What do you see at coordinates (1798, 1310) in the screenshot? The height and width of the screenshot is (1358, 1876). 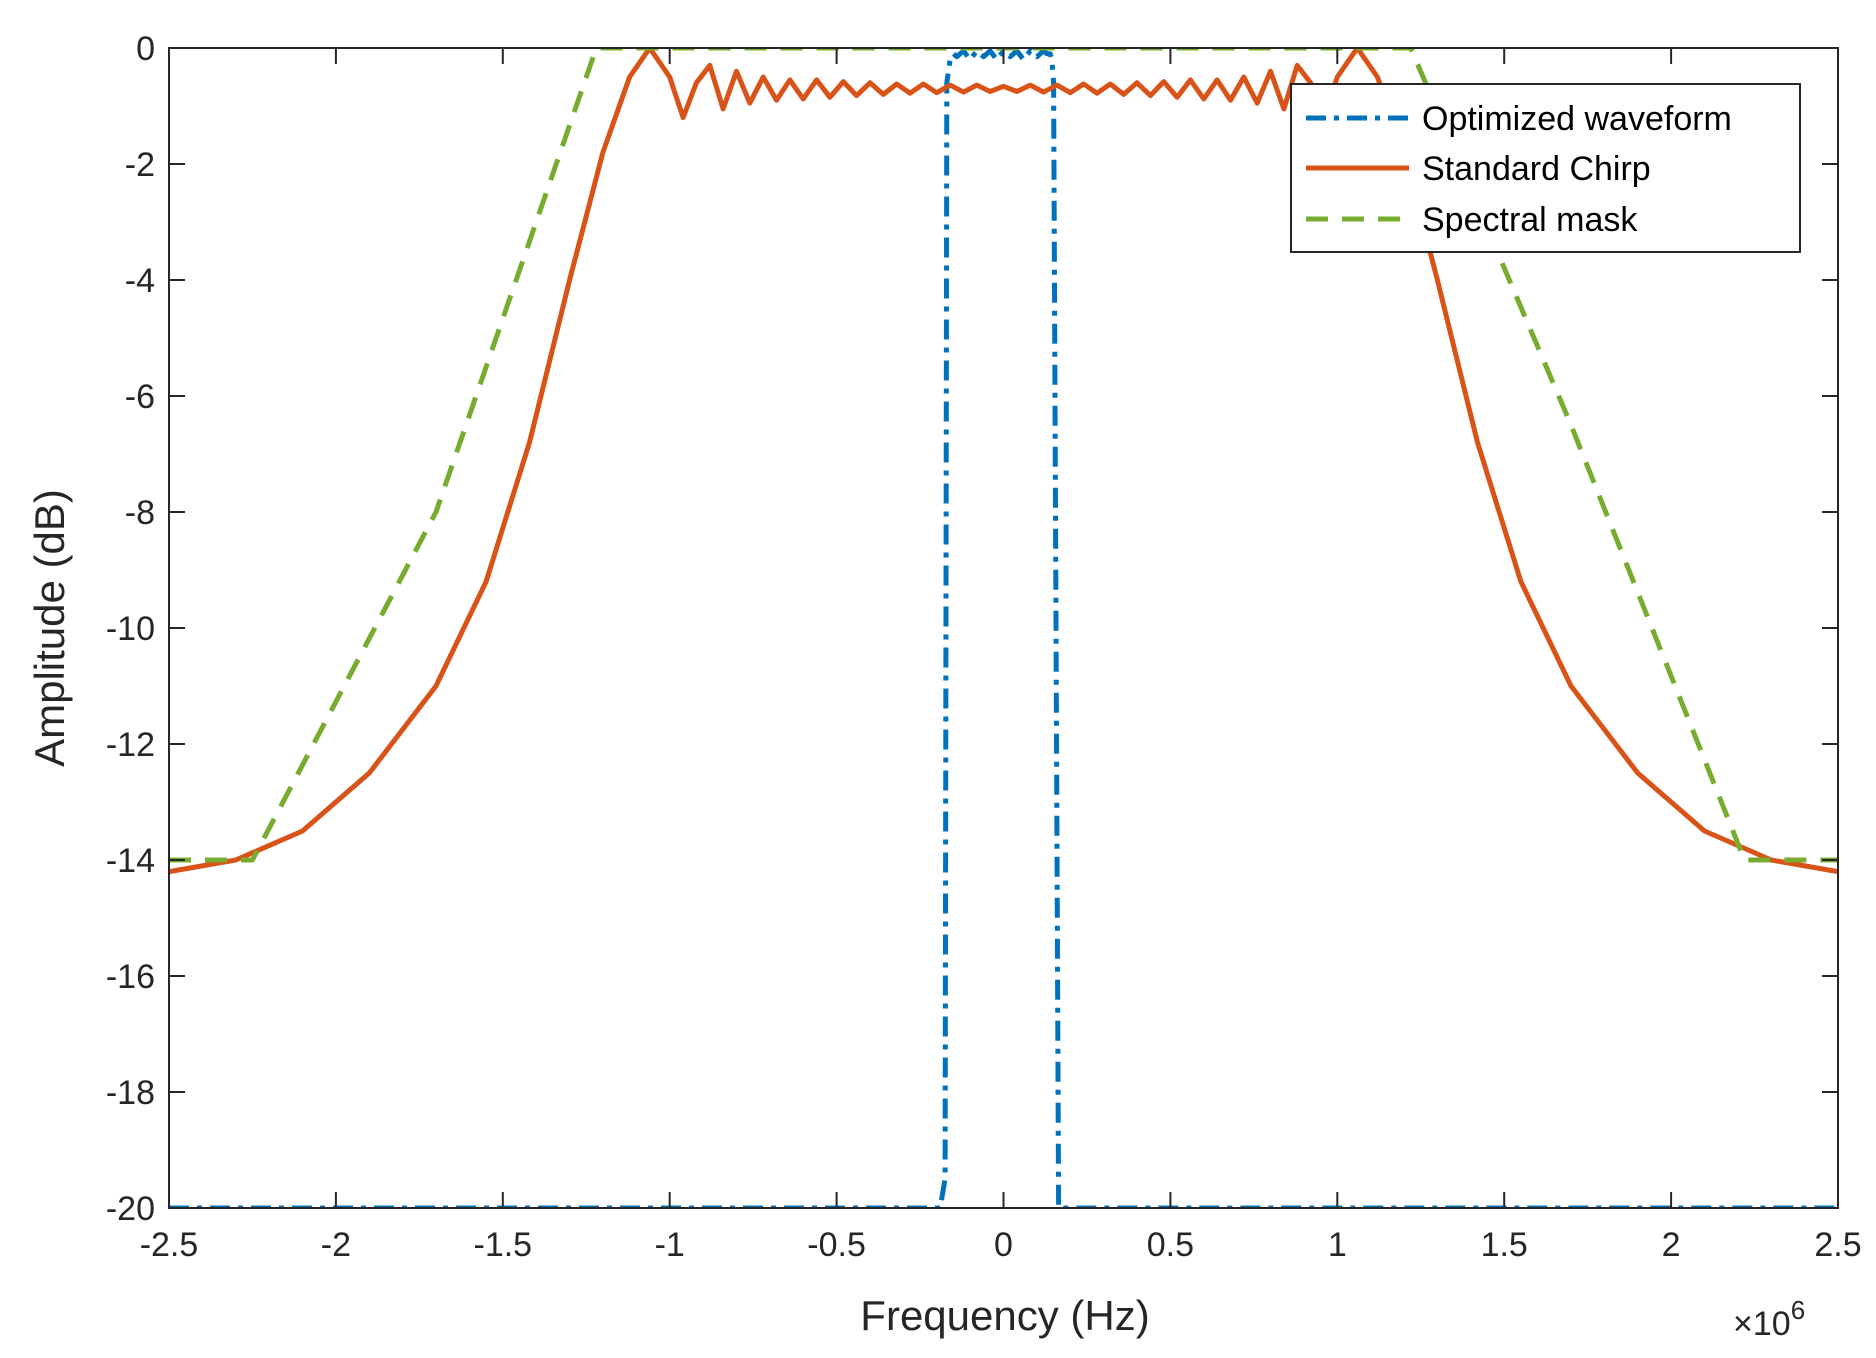 I see `x-axis-exponent-power: 6` at bounding box center [1798, 1310].